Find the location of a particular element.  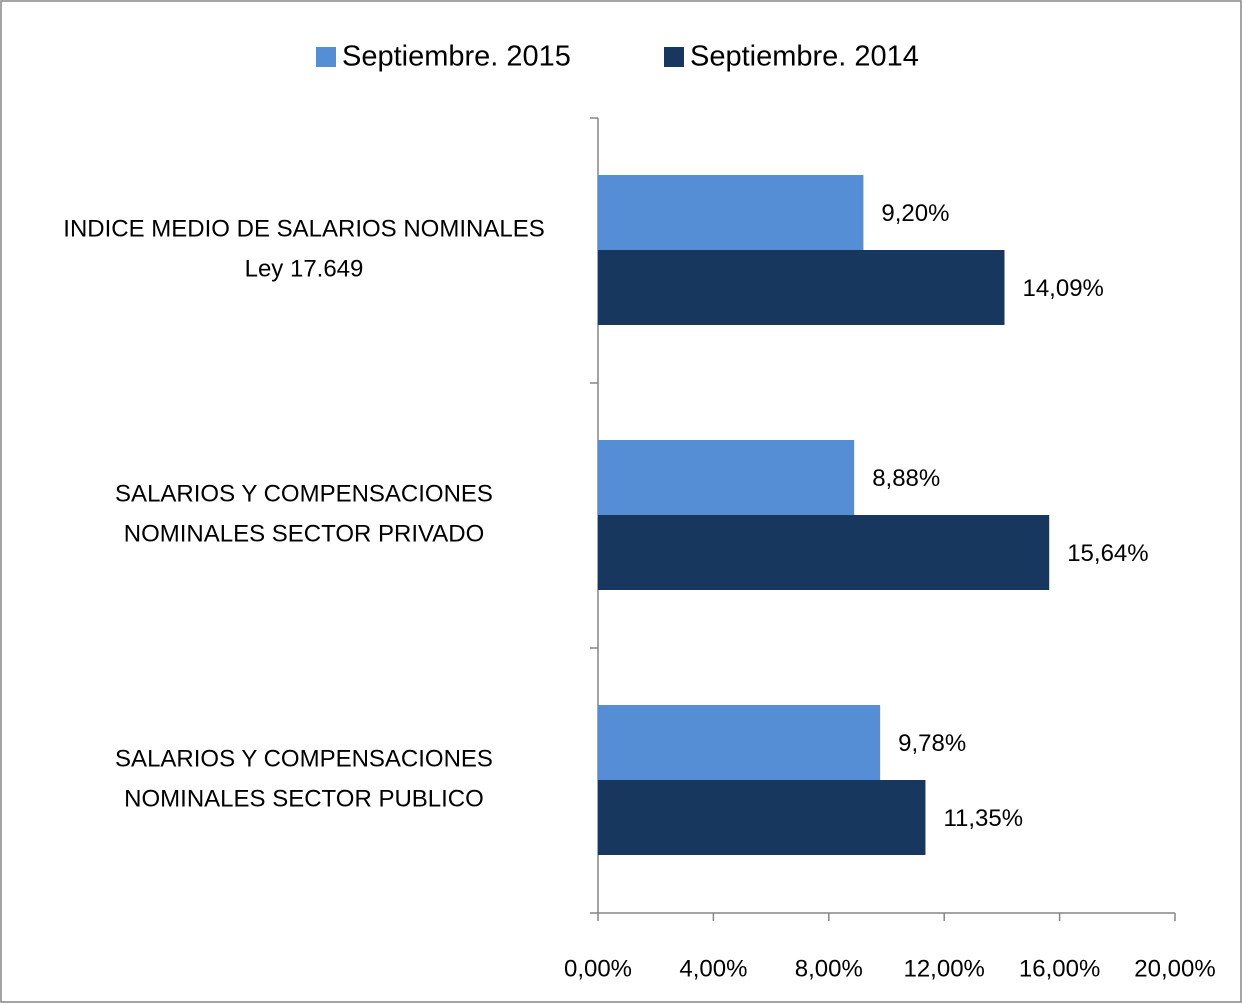

x-tick-label: 8,00% is located at coordinates (829, 968).